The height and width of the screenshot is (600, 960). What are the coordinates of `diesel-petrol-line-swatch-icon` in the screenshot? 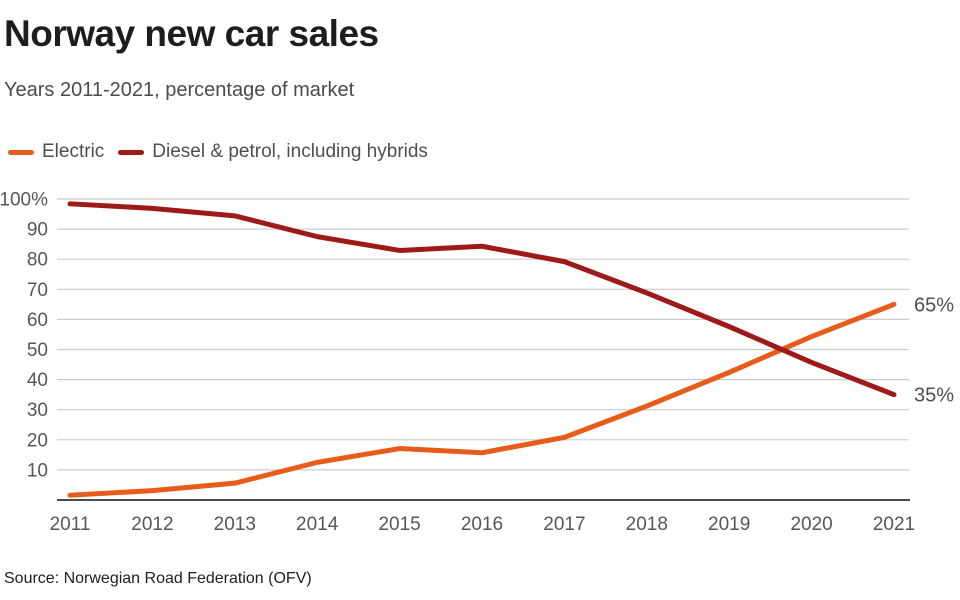 It's located at (131, 152).